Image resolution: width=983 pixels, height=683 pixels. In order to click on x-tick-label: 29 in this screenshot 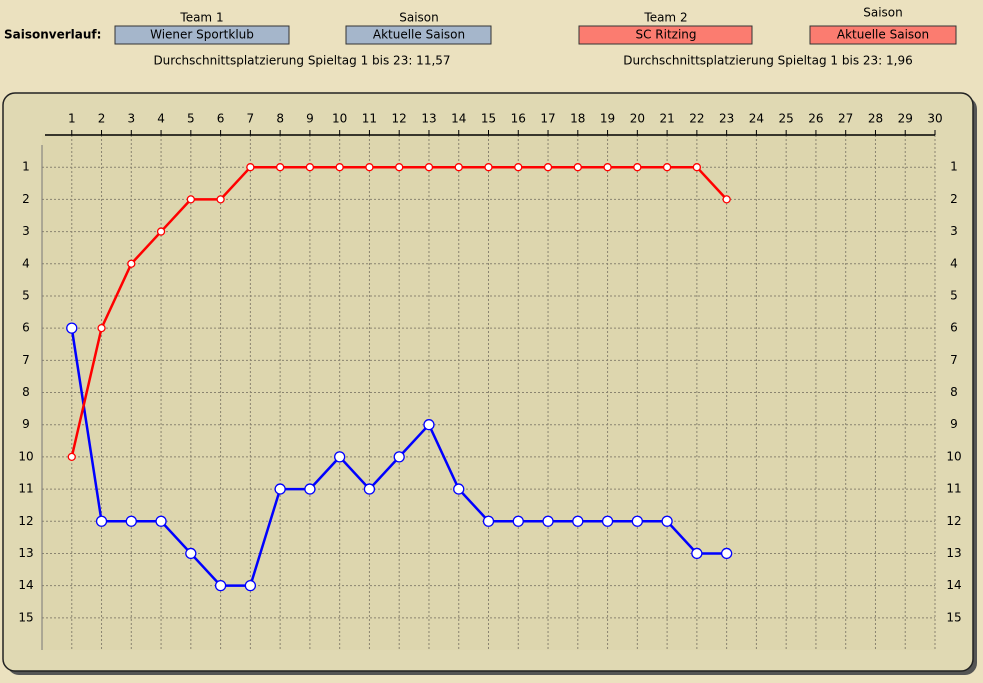, I will do `click(905, 119)`.